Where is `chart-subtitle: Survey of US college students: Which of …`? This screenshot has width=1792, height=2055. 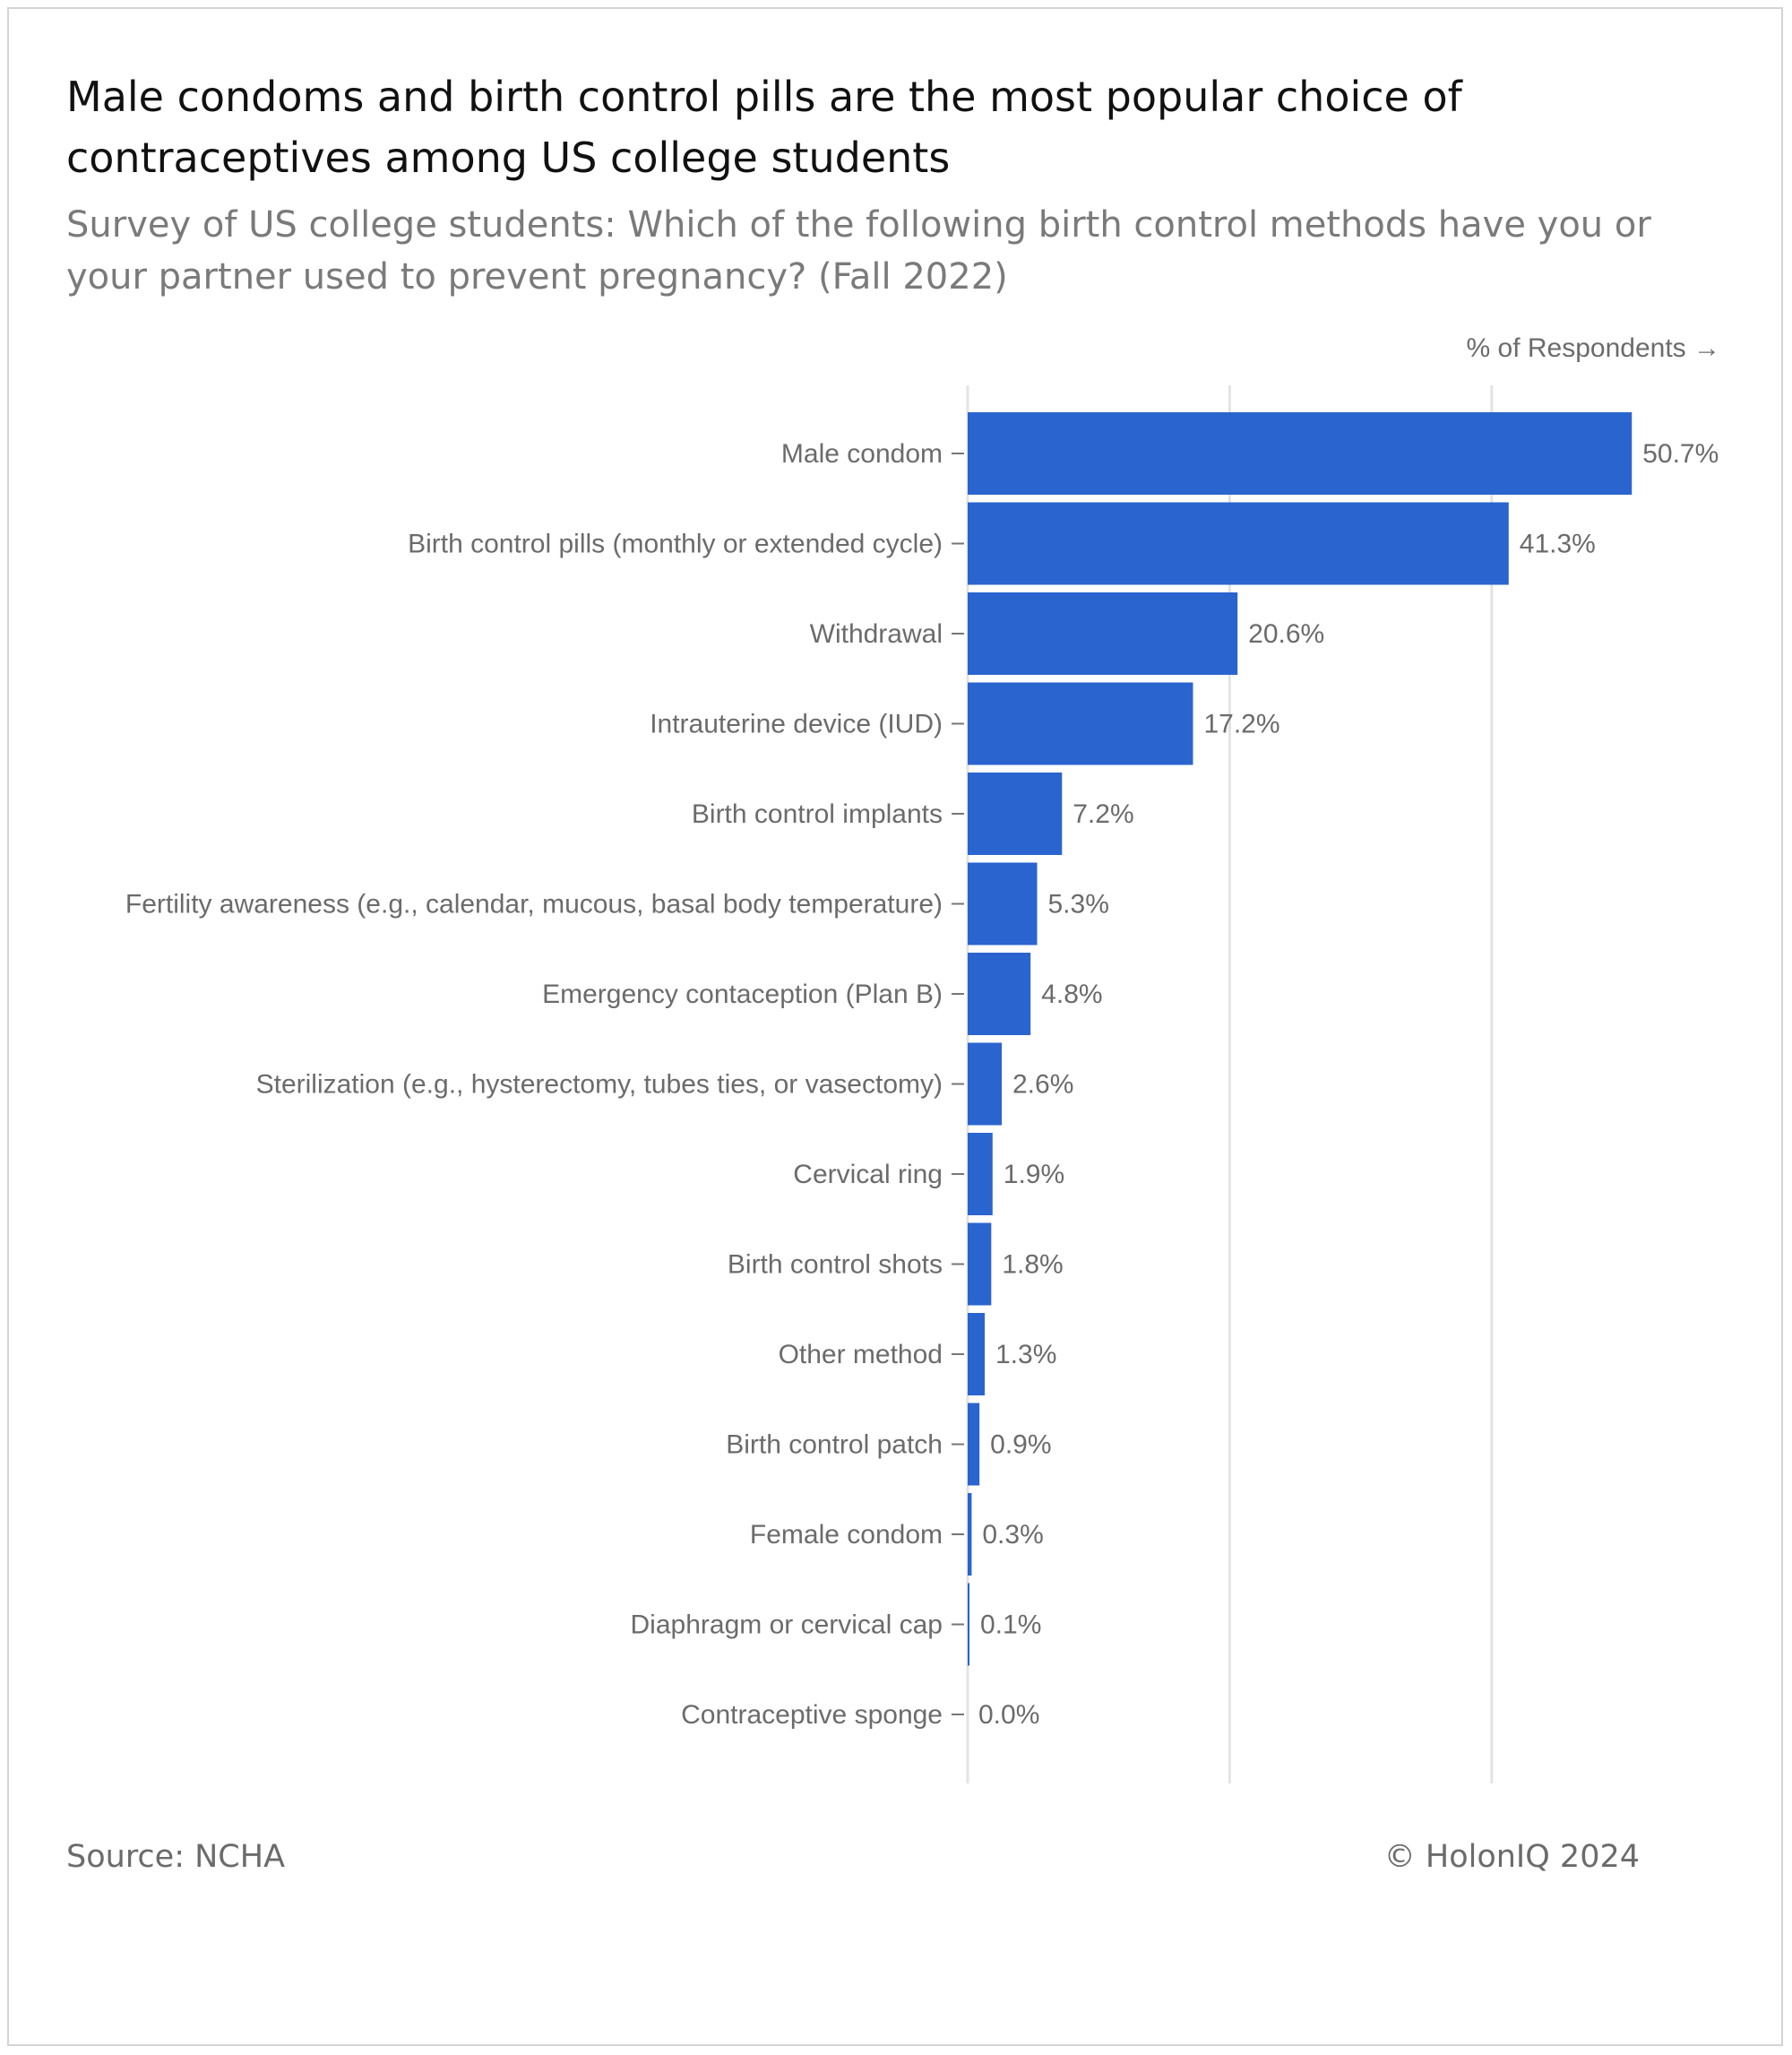
chart-subtitle: Survey of US college students: Which of … is located at coordinates (858, 251).